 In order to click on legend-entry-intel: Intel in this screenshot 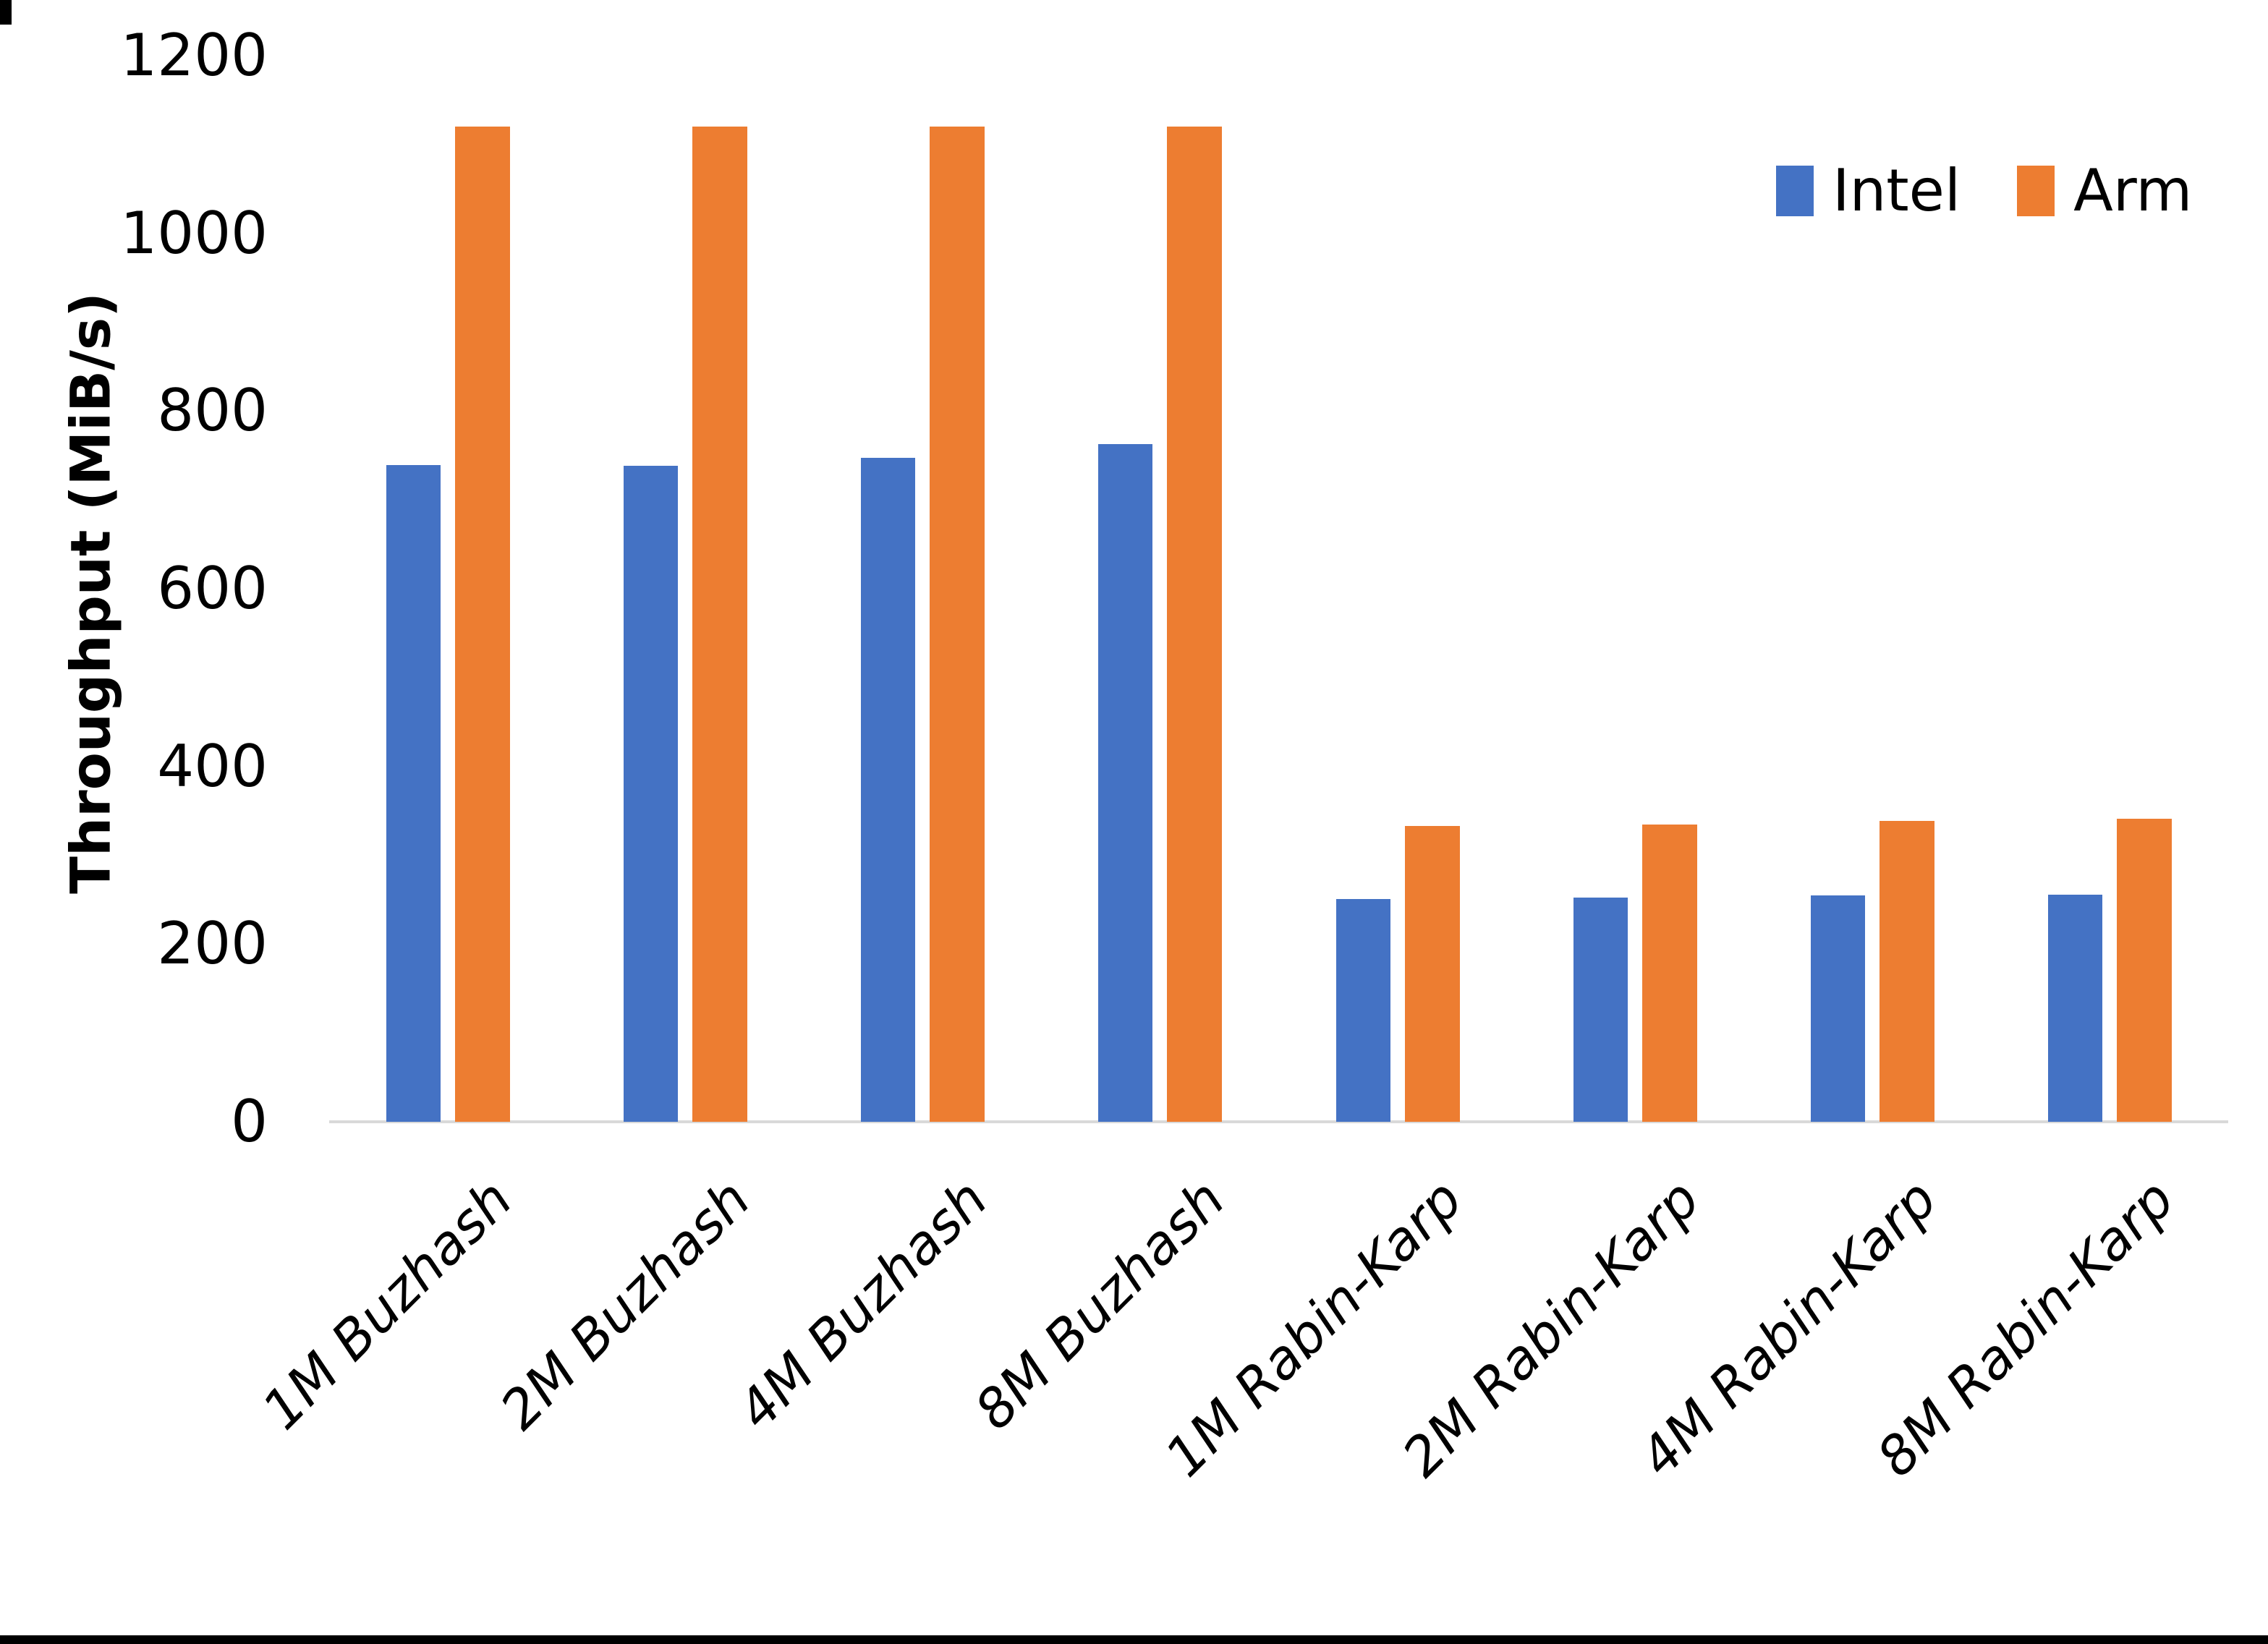, I will do `click(1868, 191)`.